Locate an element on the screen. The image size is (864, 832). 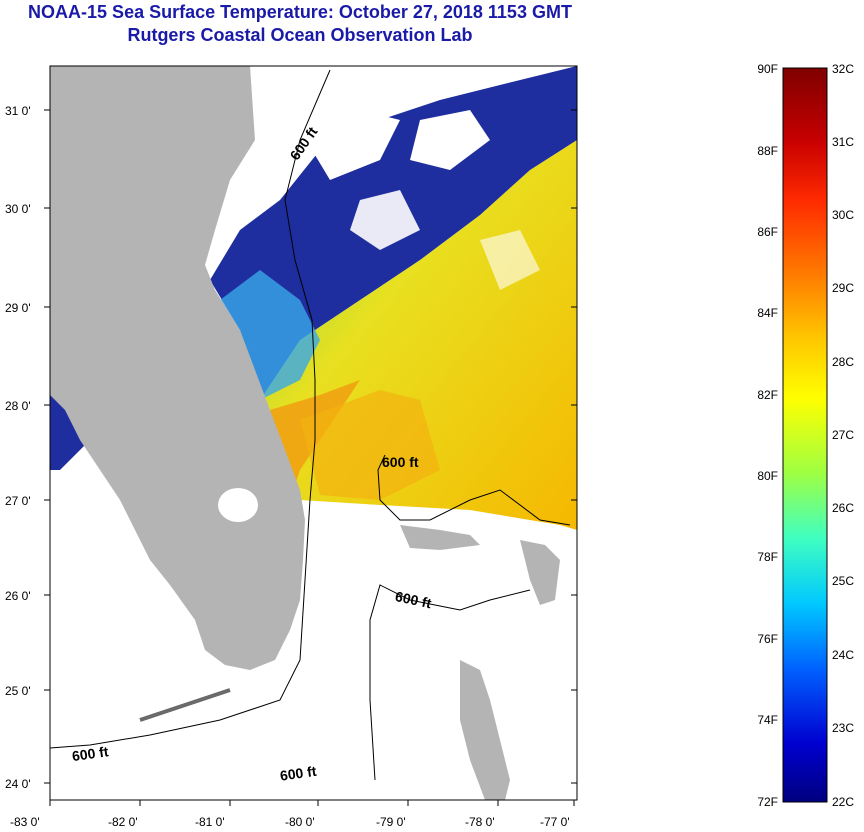
colorbar-f-label: 84F is located at coordinates (767, 313).